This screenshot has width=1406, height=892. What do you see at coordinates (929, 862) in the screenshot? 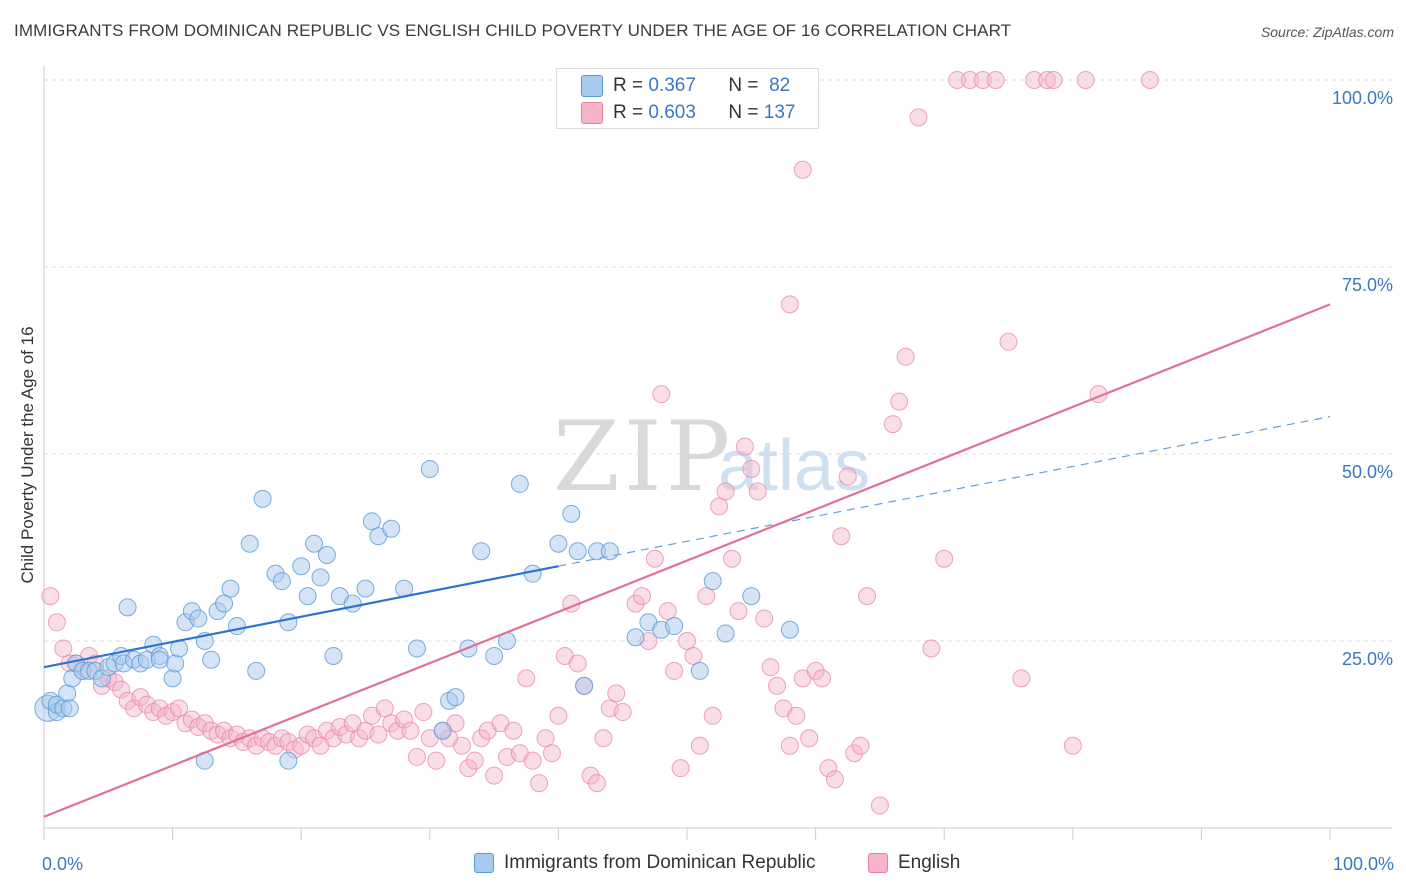
I see `legend-label-english: English` at bounding box center [929, 862].